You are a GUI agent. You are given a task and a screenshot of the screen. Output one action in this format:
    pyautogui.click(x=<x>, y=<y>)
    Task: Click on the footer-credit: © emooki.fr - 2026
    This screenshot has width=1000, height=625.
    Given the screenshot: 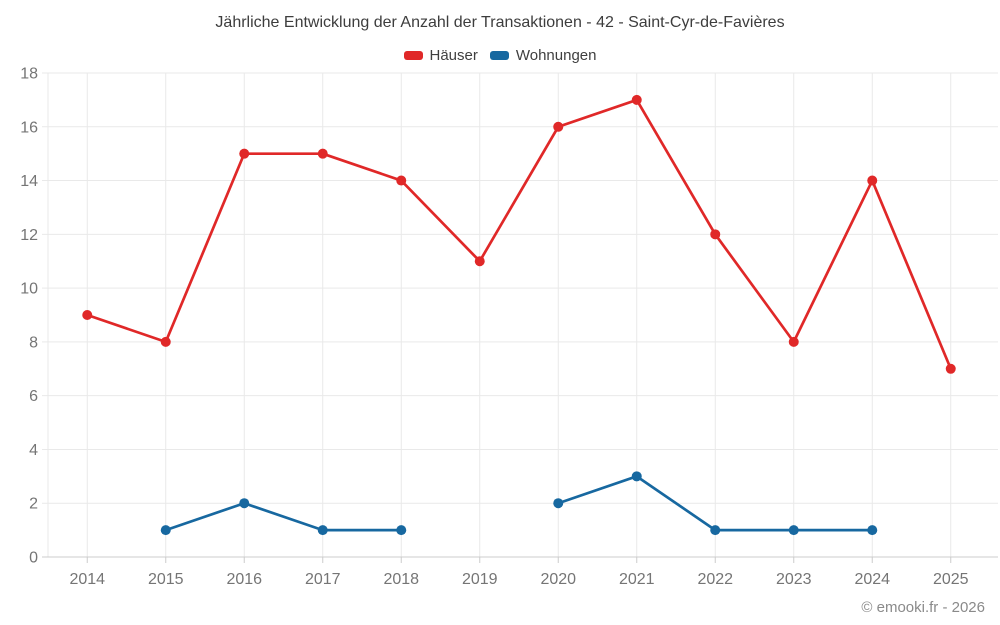 What is the action you would take?
    pyautogui.click(x=923, y=607)
    